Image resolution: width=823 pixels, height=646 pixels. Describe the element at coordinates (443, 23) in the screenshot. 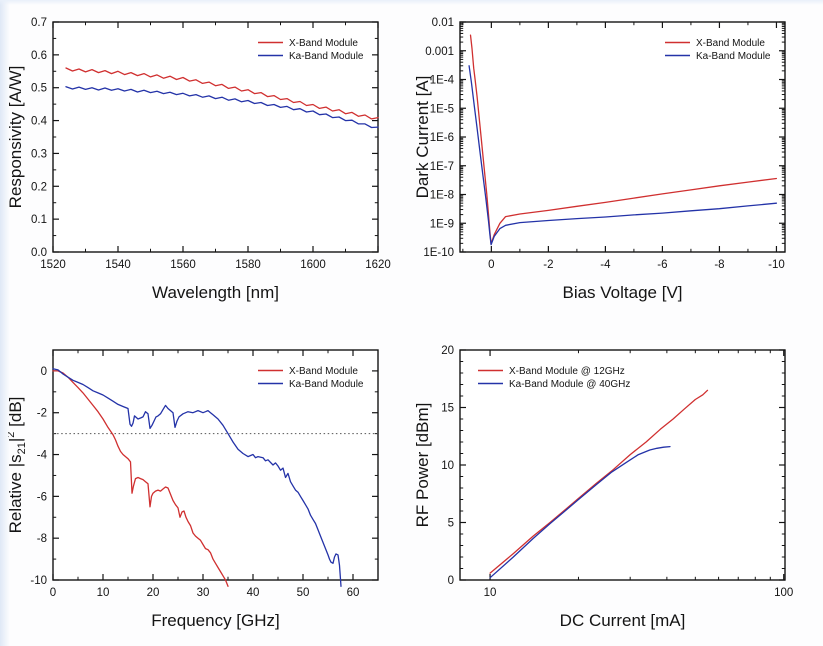

I see `svg-text: 0.01` at that location.